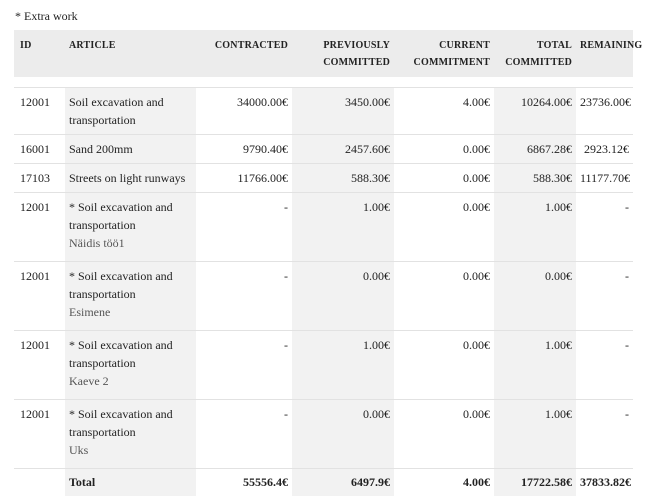 This screenshot has width=647, height=496. I want to click on article-name: Sand 200mm, so click(101, 149).